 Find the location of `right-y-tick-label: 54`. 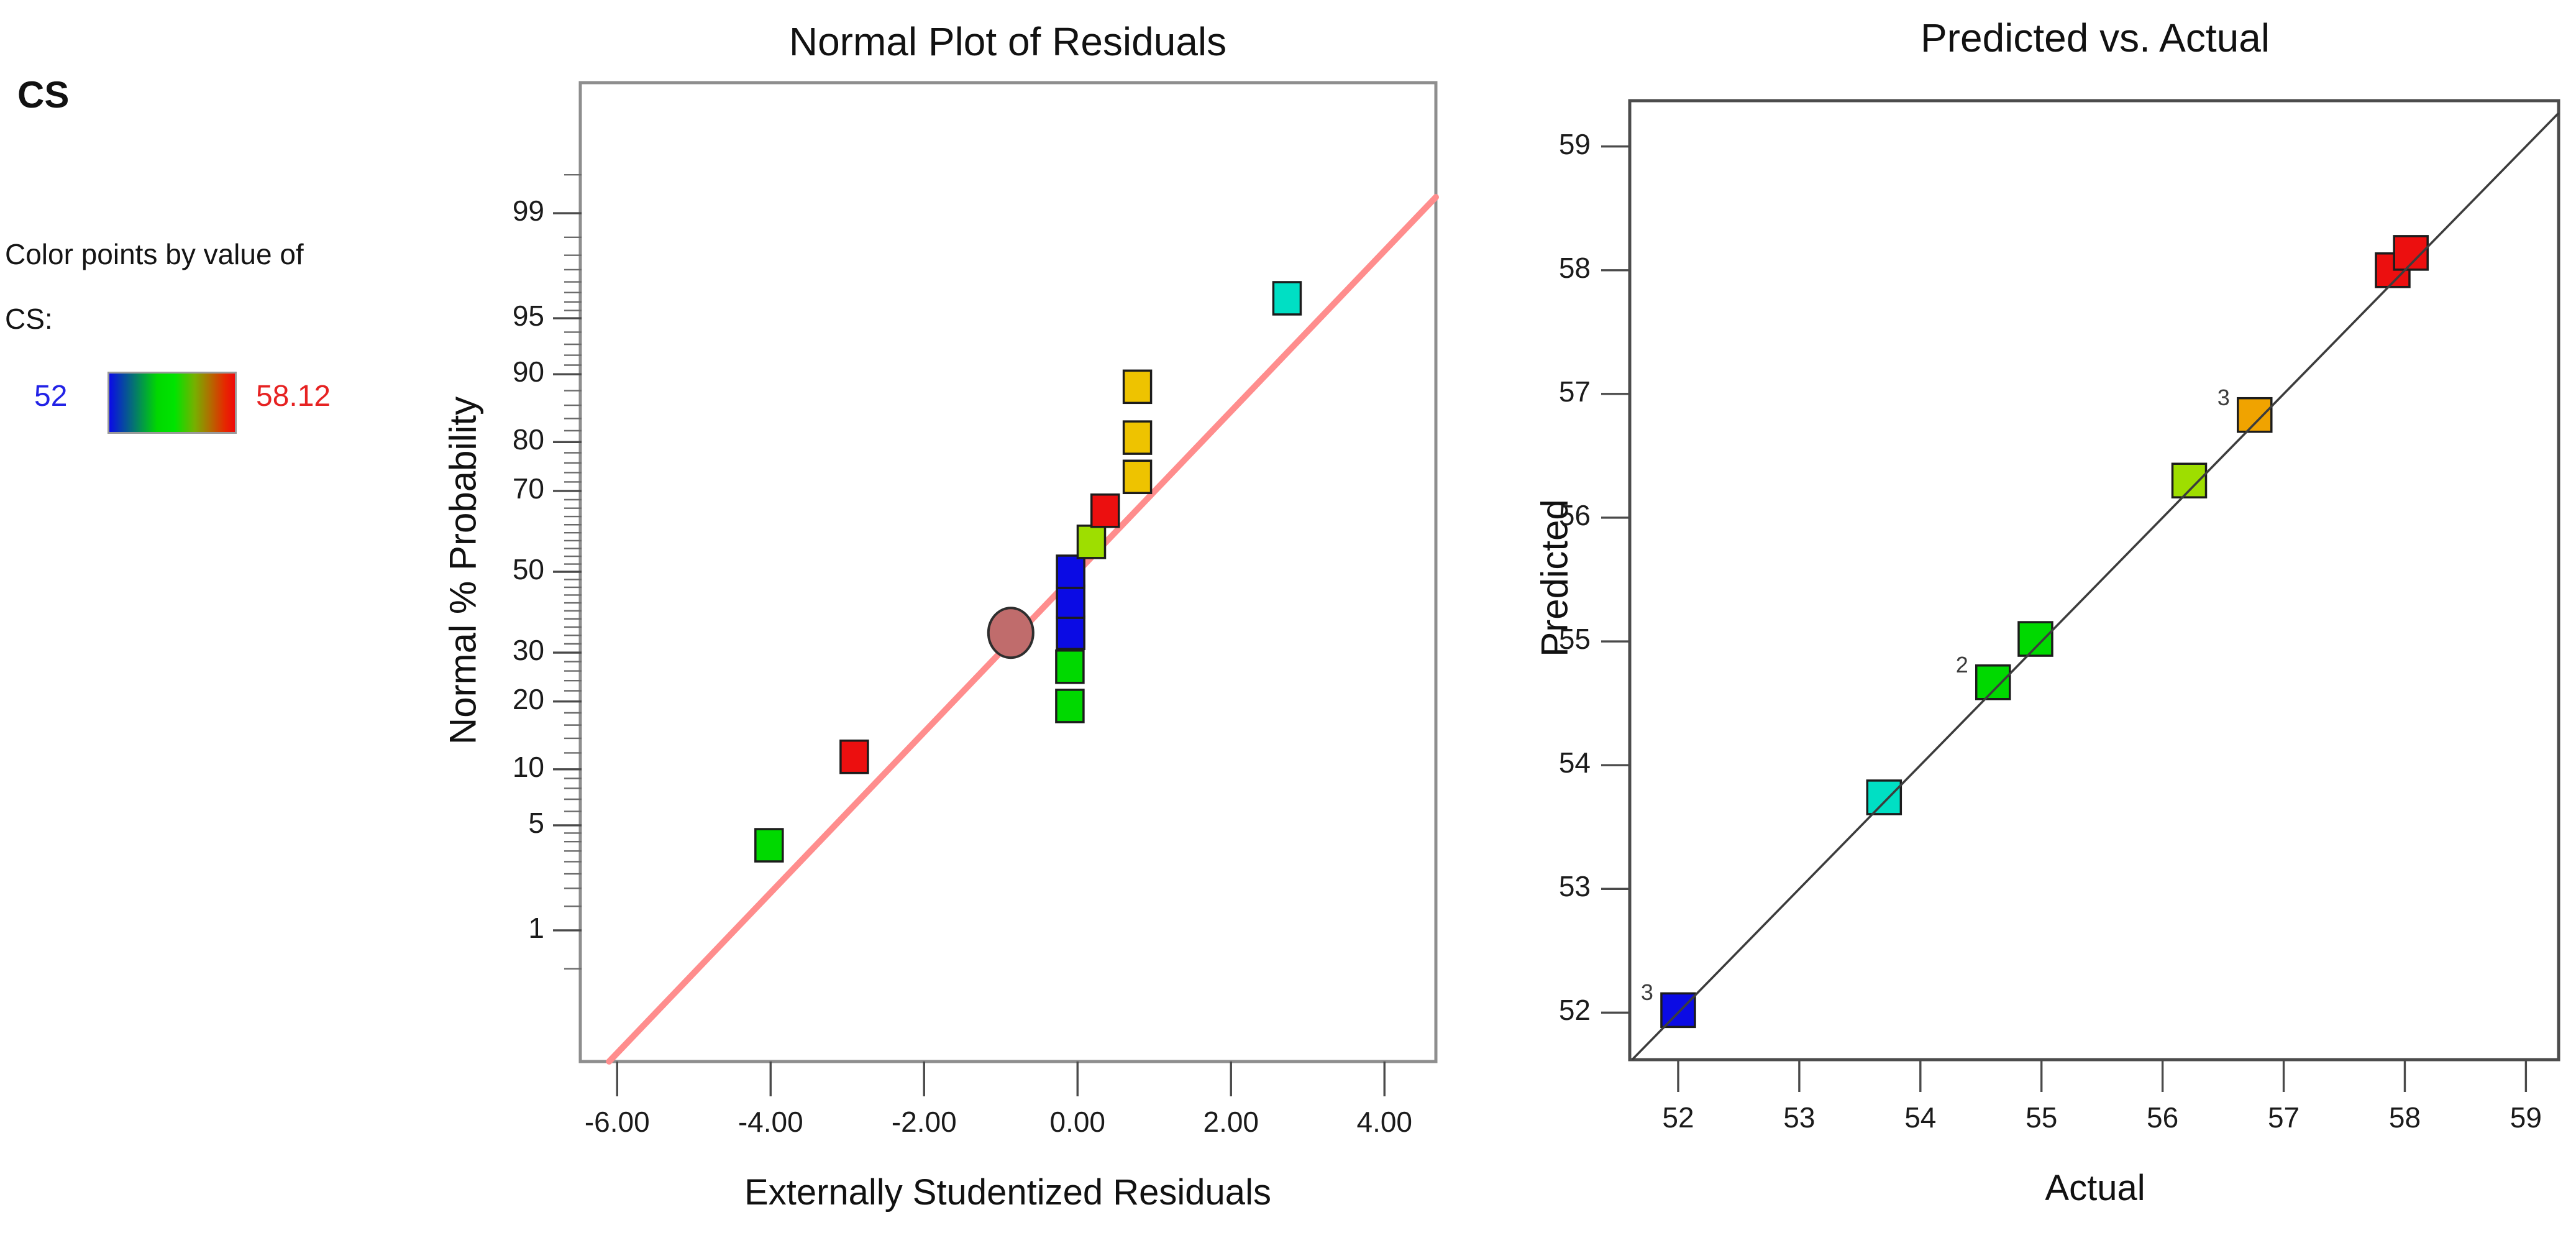

right-y-tick-label: 54 is located at coordinates (1574, 763).